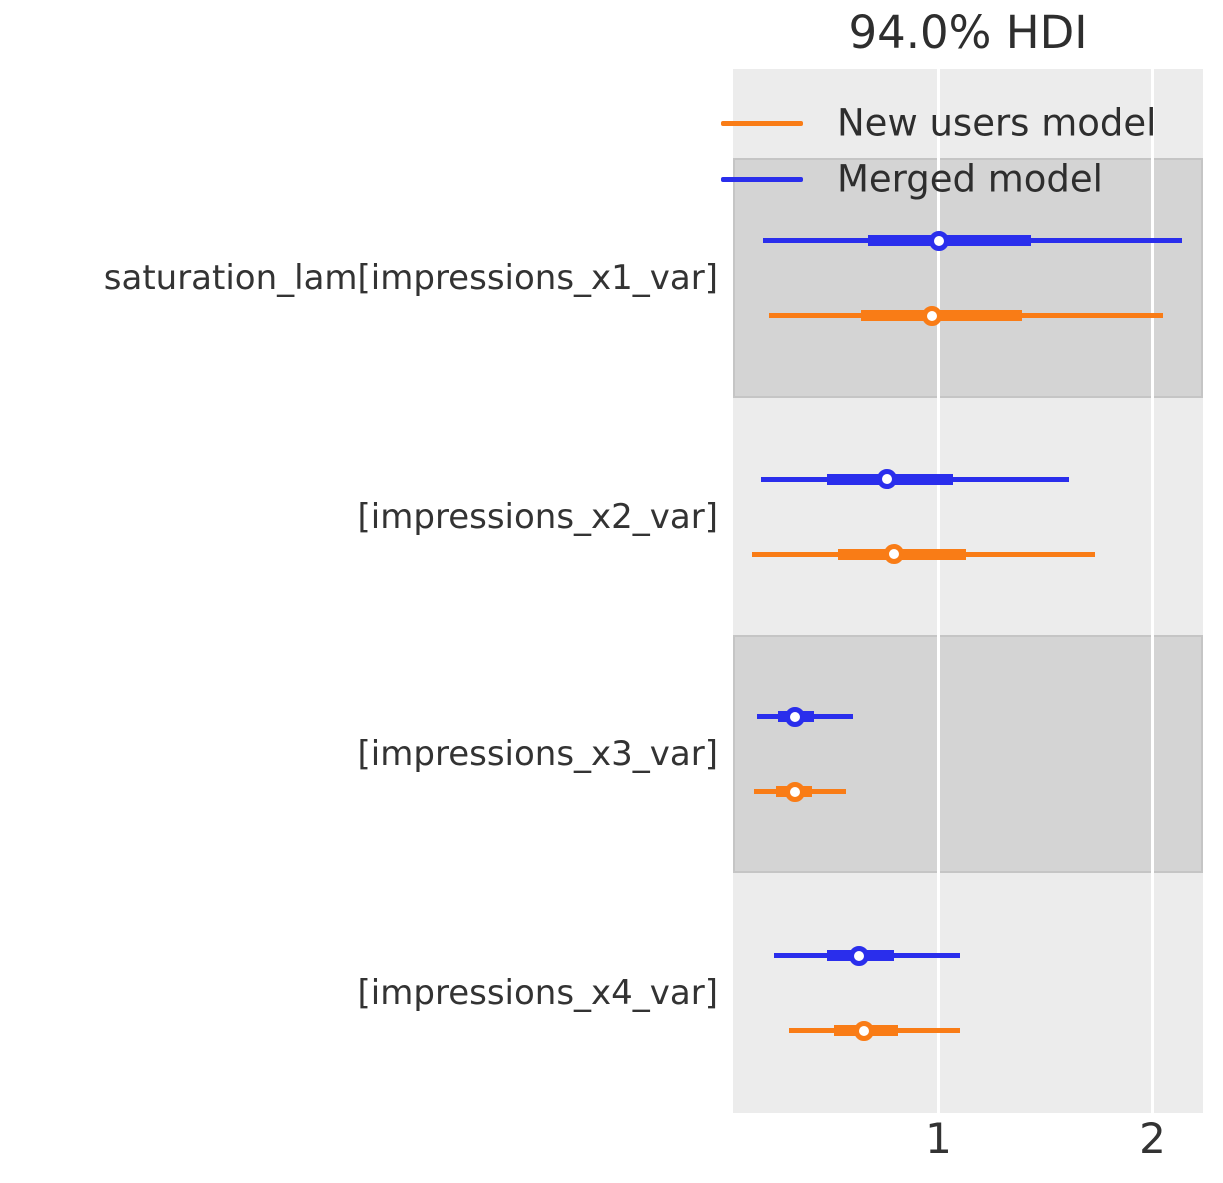  What do you see at coordinates (938, 591) in the screenshot?
I see `gridline-x1` at bounding box center [938, 591].